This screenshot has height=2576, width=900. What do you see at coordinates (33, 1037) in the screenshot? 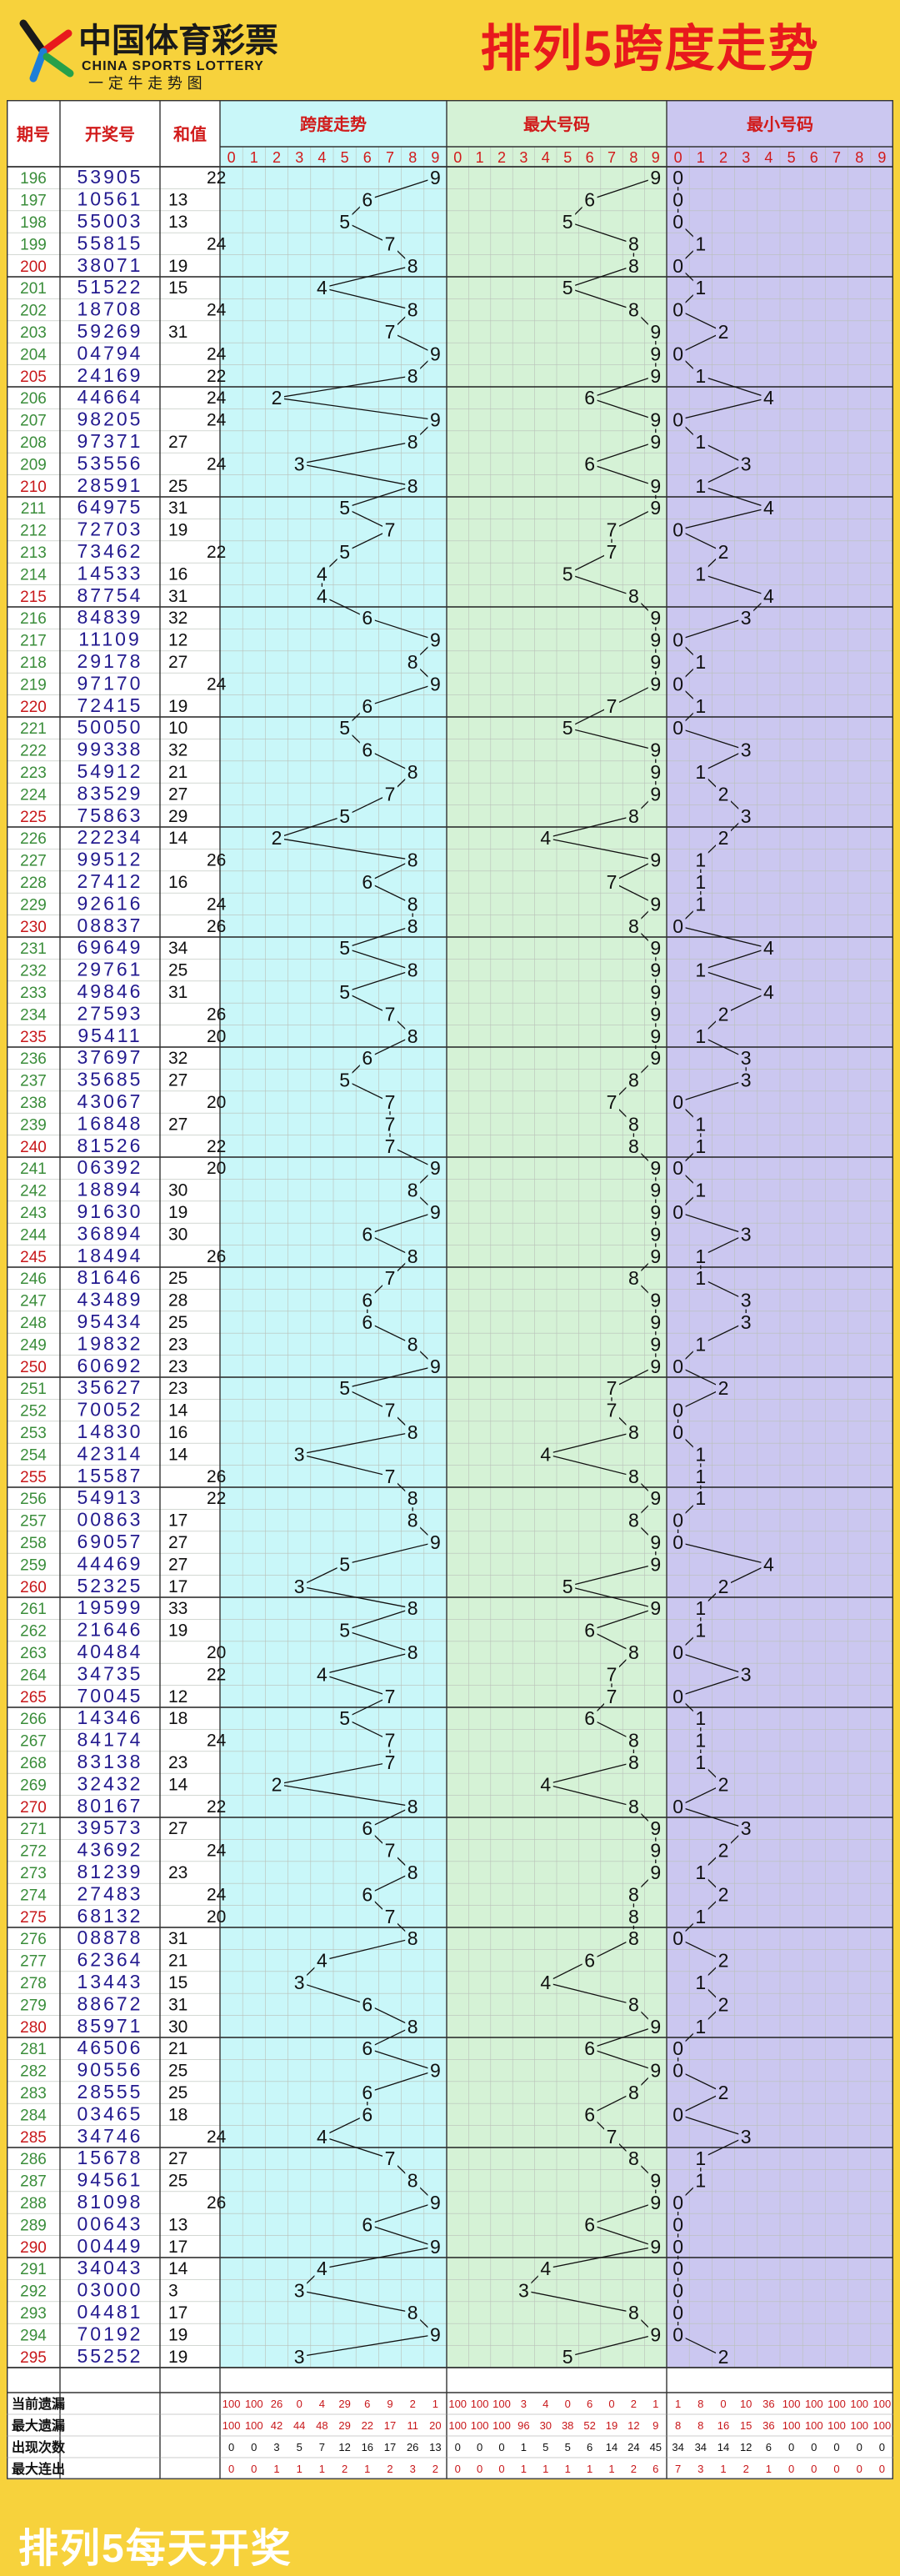
I see `issue-cell: 235` at bounding box center [33, 1037].